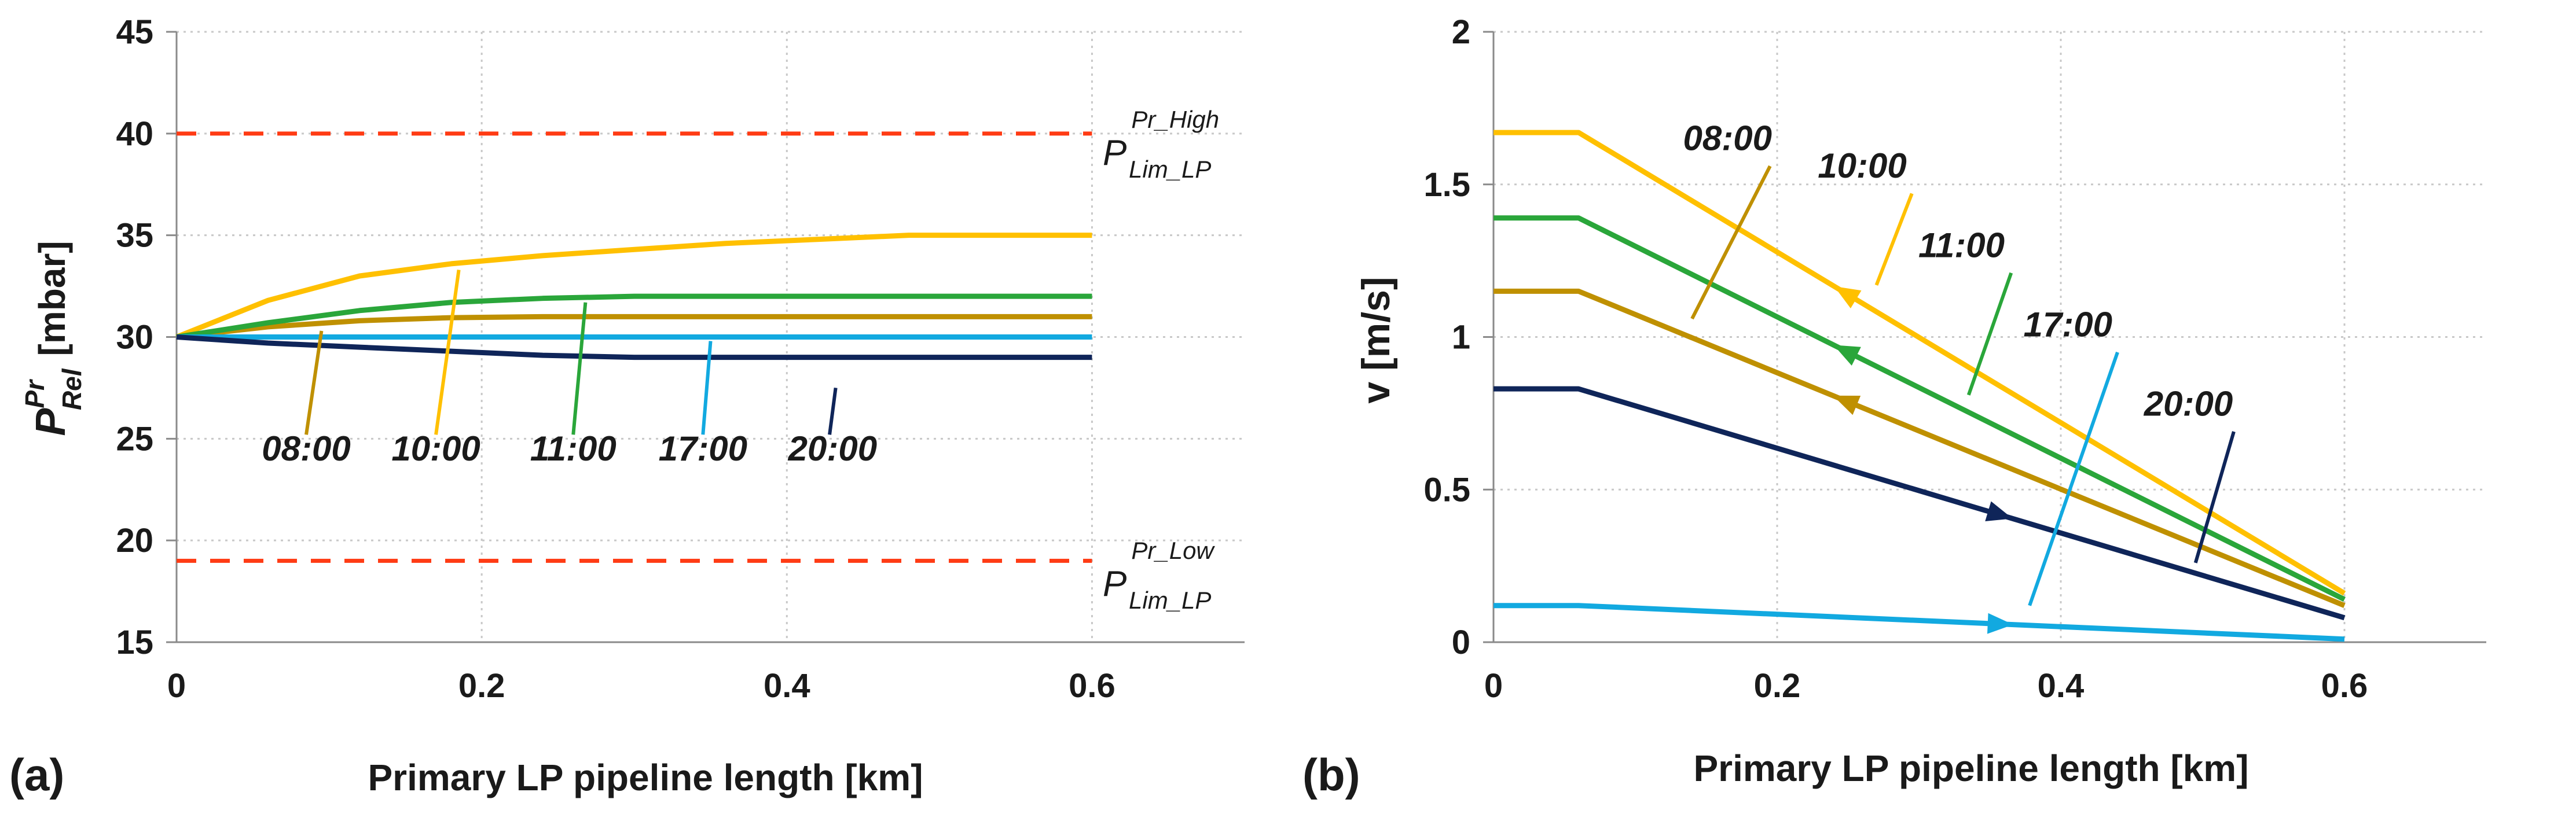 The height and width of the screenshot is (814, 2576). What do you see at coordinates (435, 448) in the screenshot?
I see `chart-a-annotation-label: 10:00` at bounding box center [435, 448].